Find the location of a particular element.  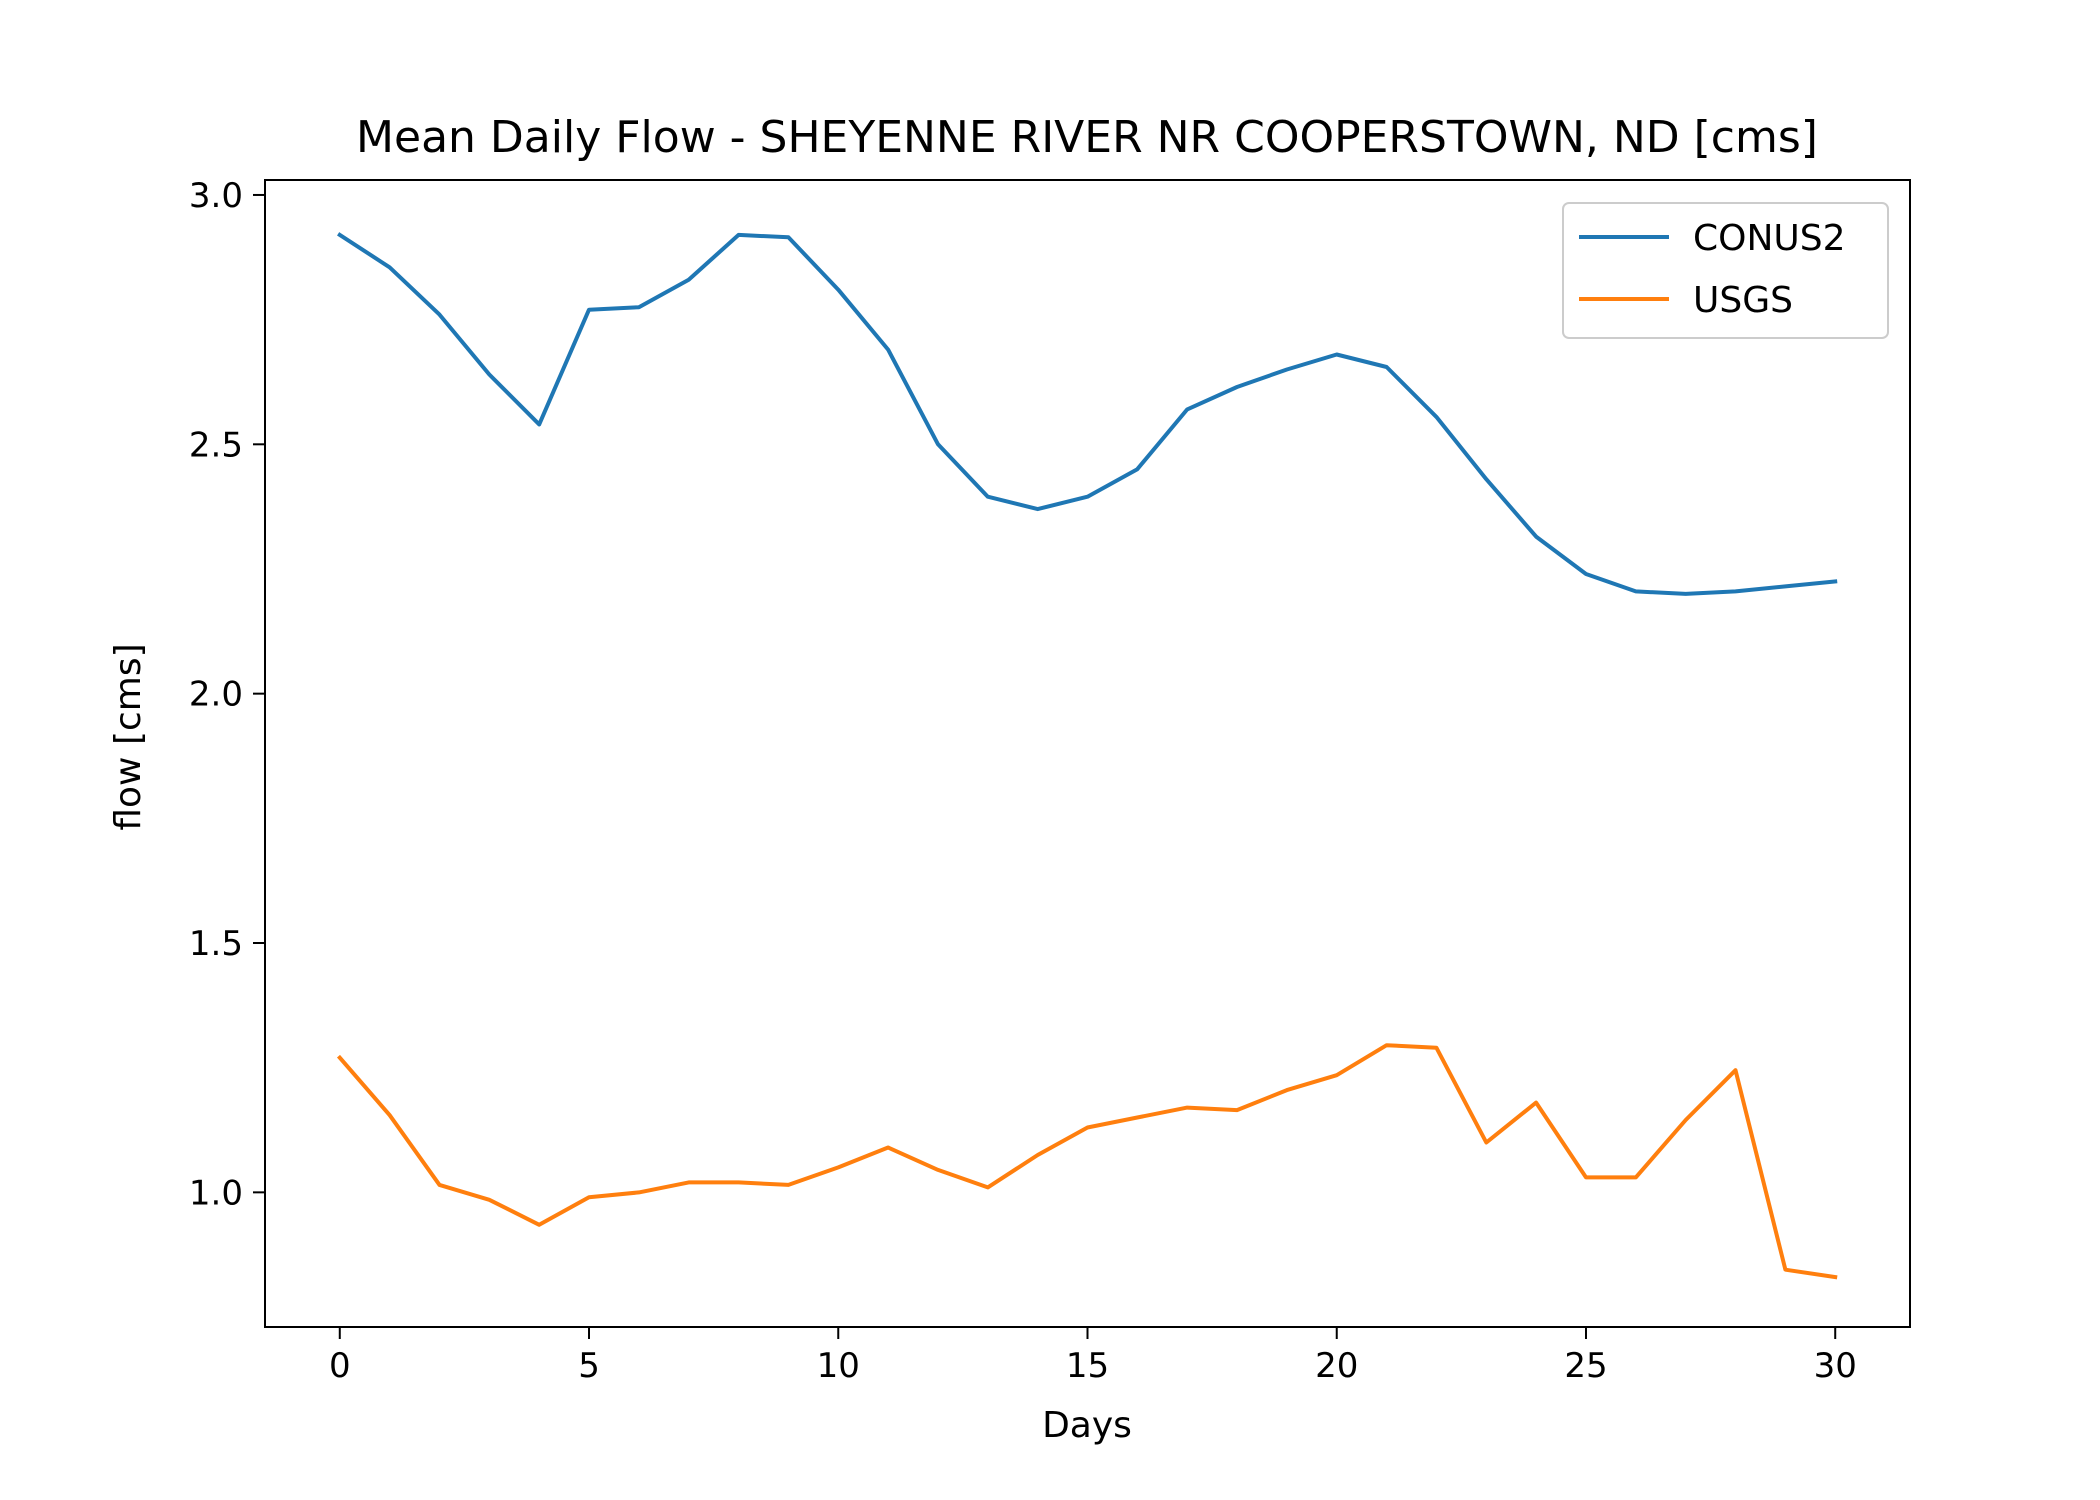

y-tick-label: 3.0 is located at coordinates (216, 196).